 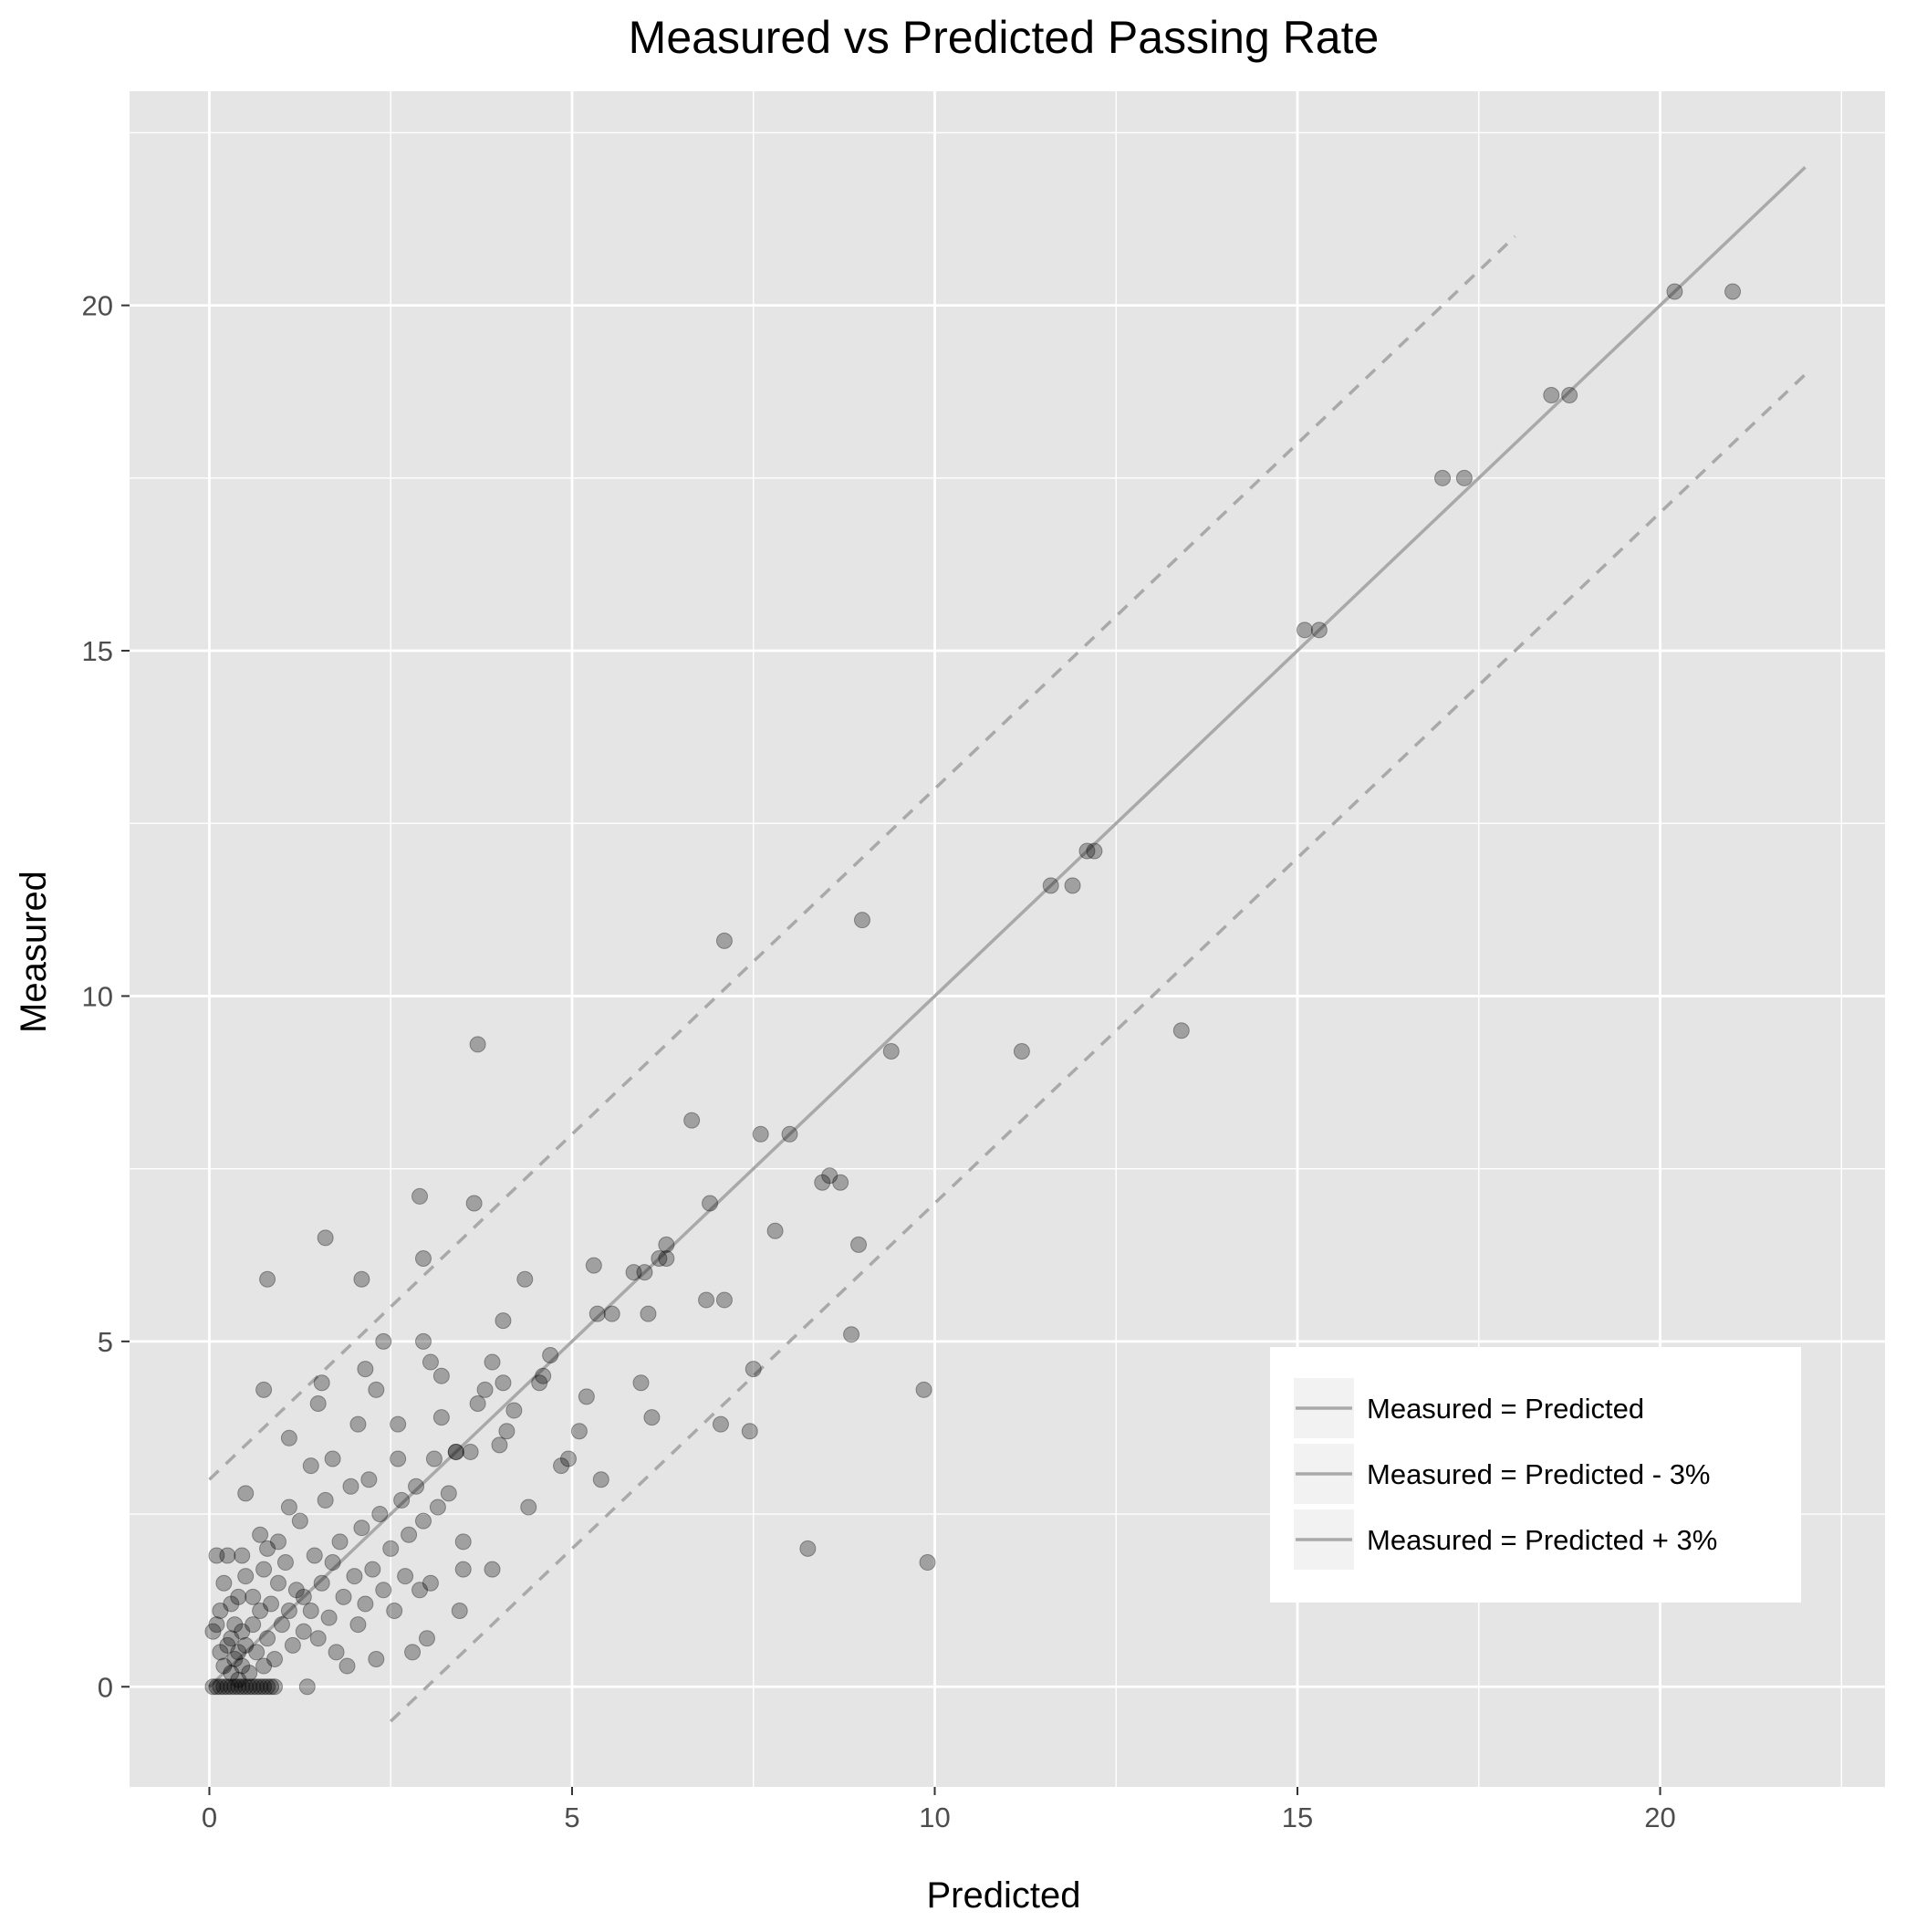 What do you see at coordinates (105, 1342) in the screenshot?
I see `y-tick-label: 5` at bounding box center [105, 1342].